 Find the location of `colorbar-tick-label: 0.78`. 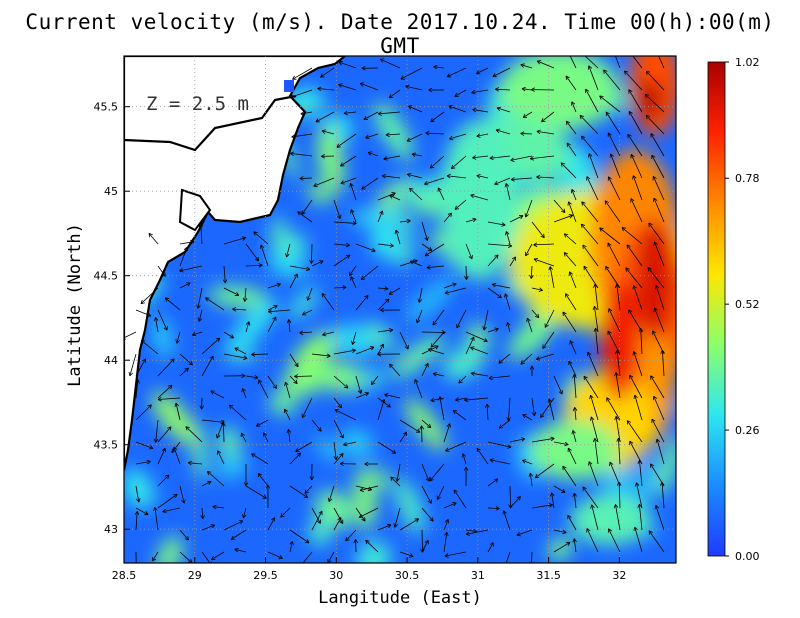

colorbar-tick-label: 0.78 is located at coordinates (747, 178).